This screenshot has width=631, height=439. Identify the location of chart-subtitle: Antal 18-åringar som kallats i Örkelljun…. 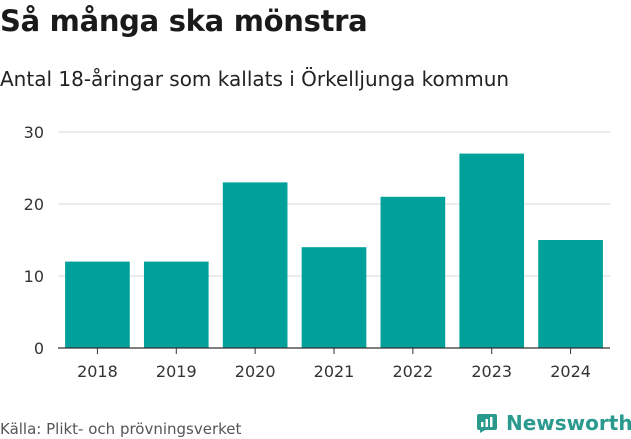
(255, 79).